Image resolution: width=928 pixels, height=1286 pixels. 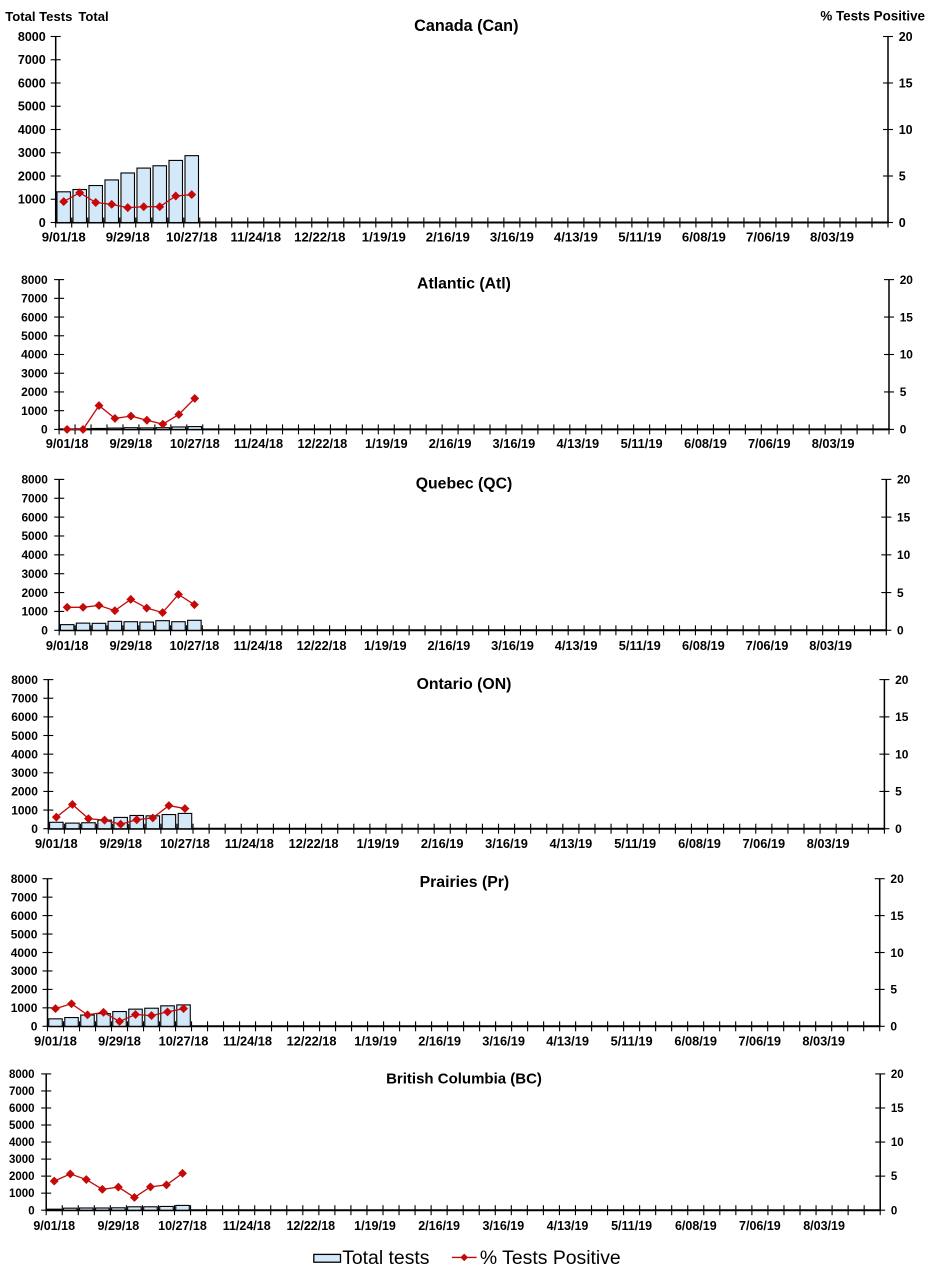 What do you see at coordinates (465, 882) in the screenshot?
I see `svg-text: Prairies (Pr)` at bounding box center [465, 882].